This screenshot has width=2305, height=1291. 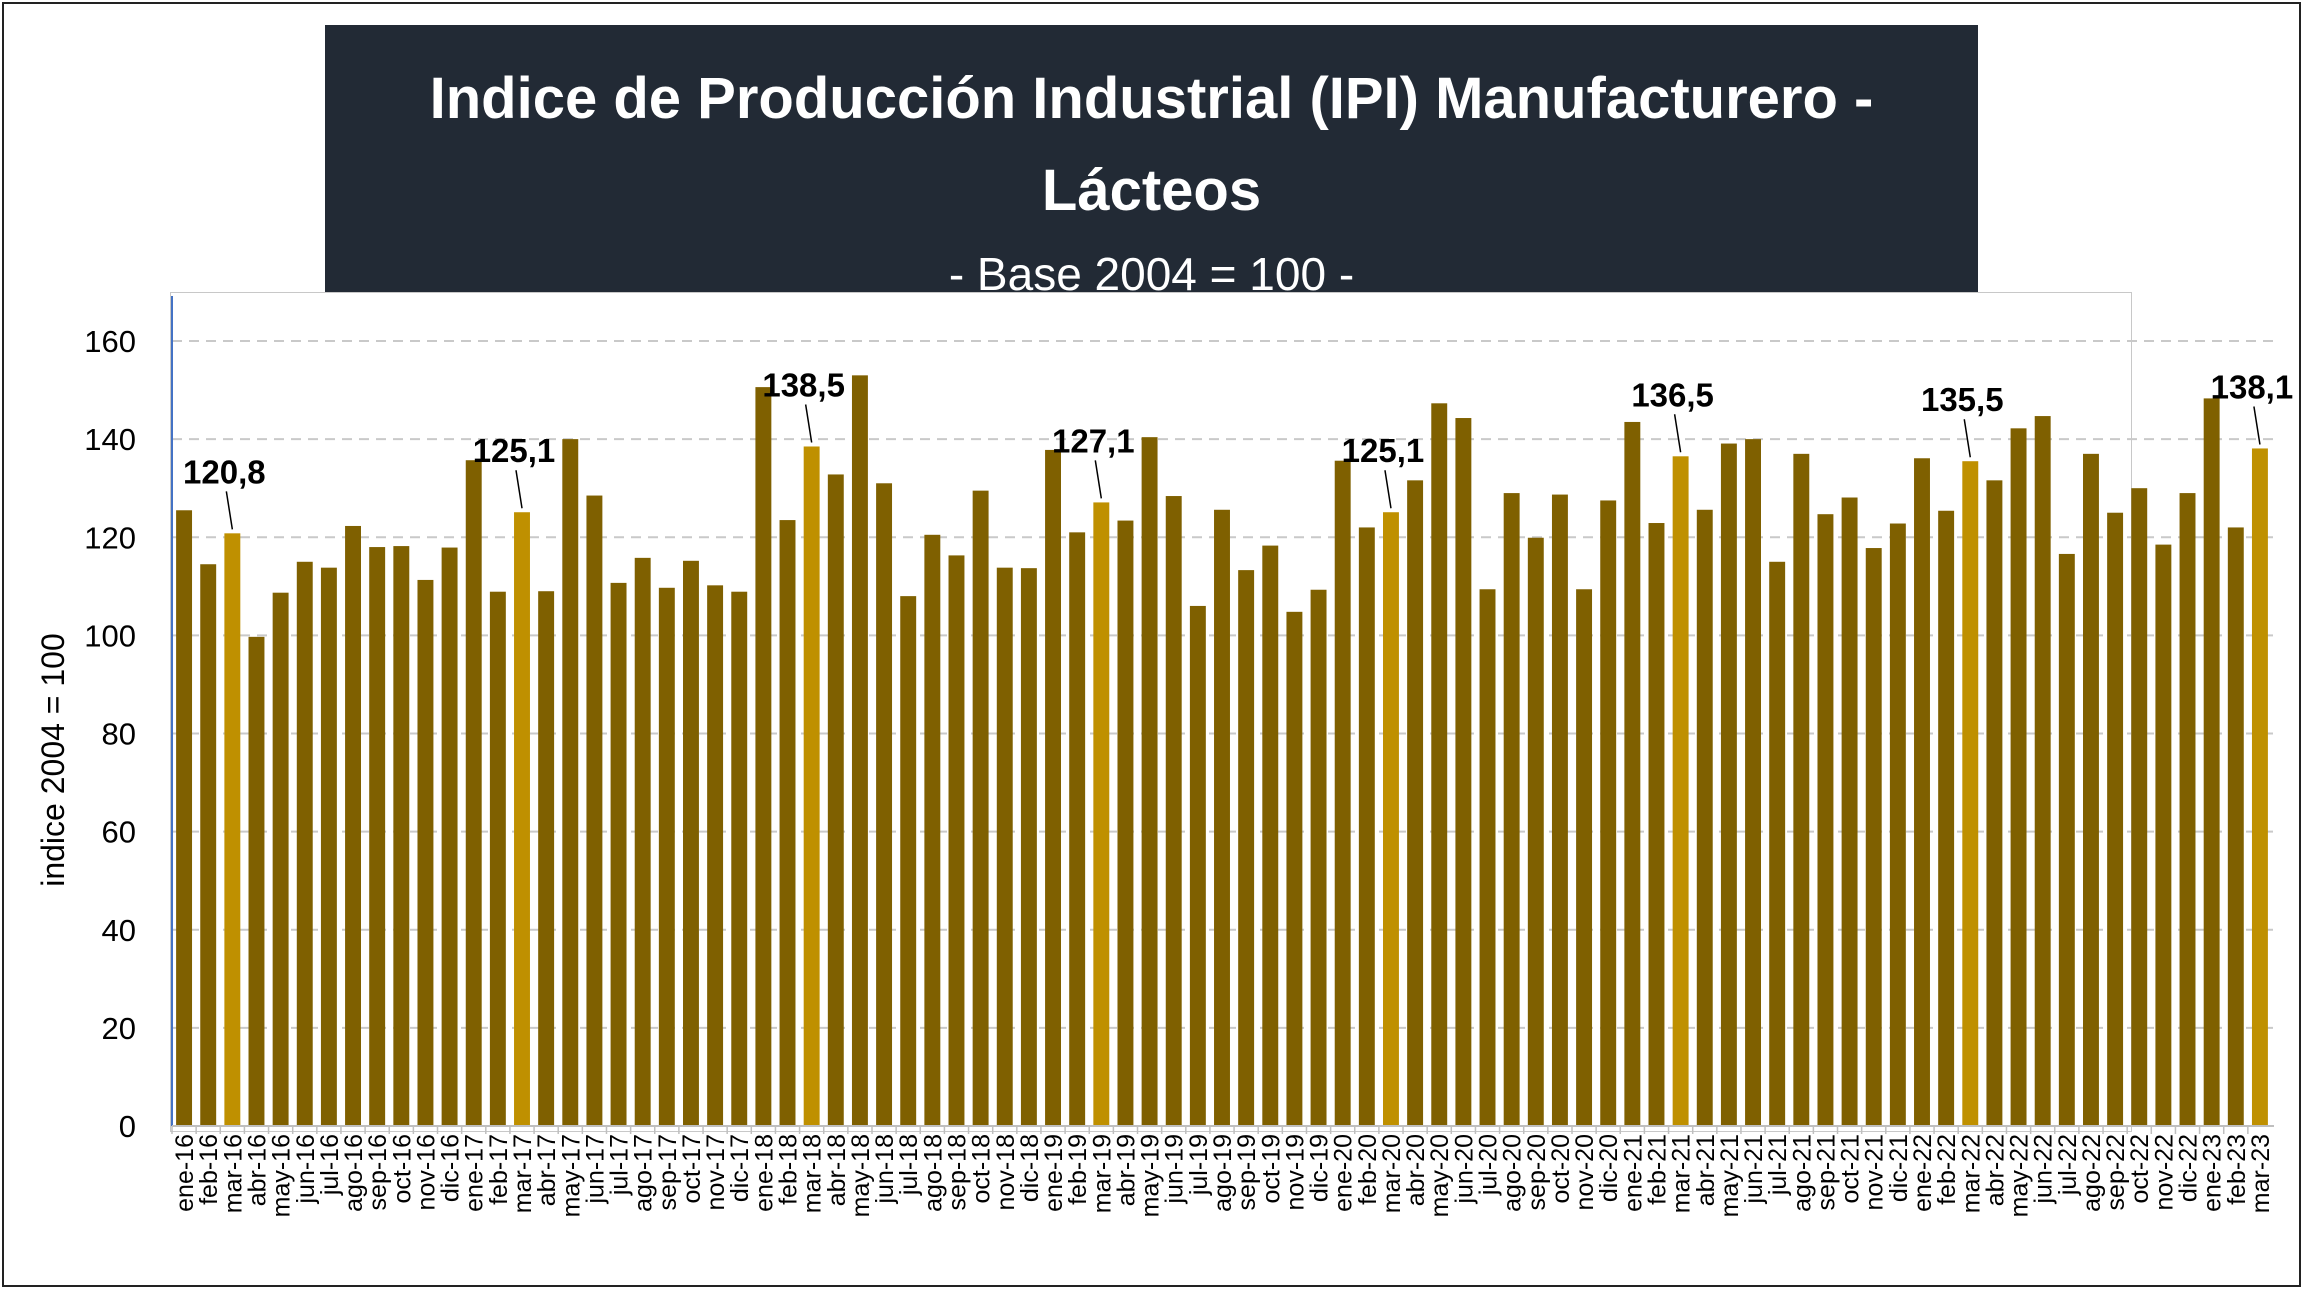 What do you see at coordinates (1971, 1173) in the screenshot?
I see `x-tick-label: mar-22` at bounding box center [1971, 1173].